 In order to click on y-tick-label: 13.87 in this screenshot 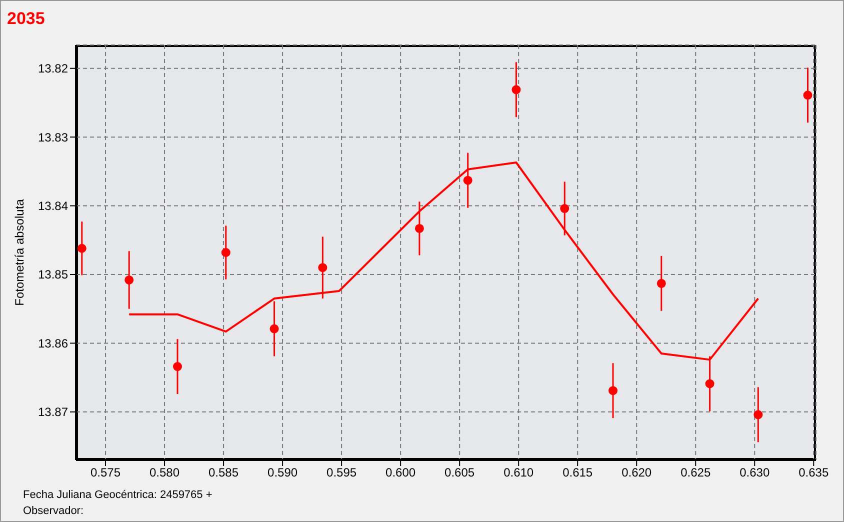, I will do `click(53, 412)`.